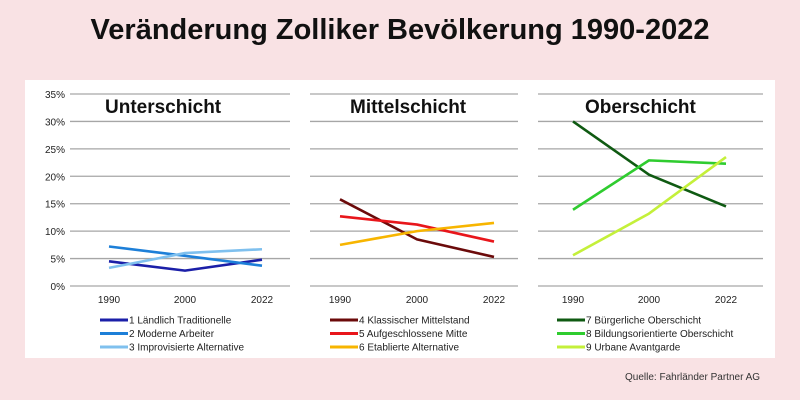  I want to click on y-tick-label: 15%, so click(55, 205).